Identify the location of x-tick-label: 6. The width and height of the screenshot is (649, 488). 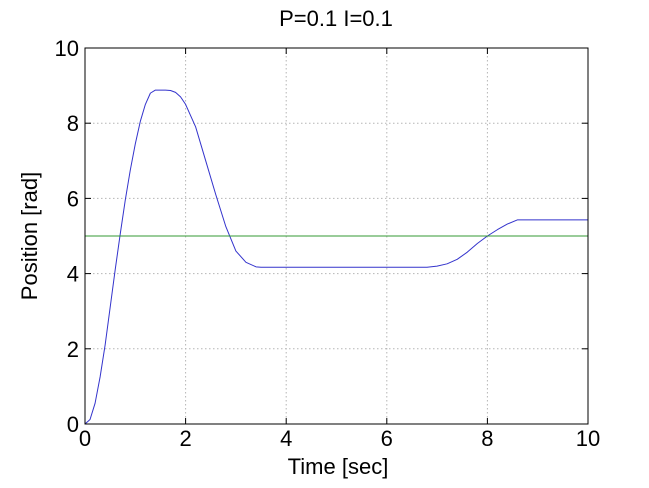
(387, 438).